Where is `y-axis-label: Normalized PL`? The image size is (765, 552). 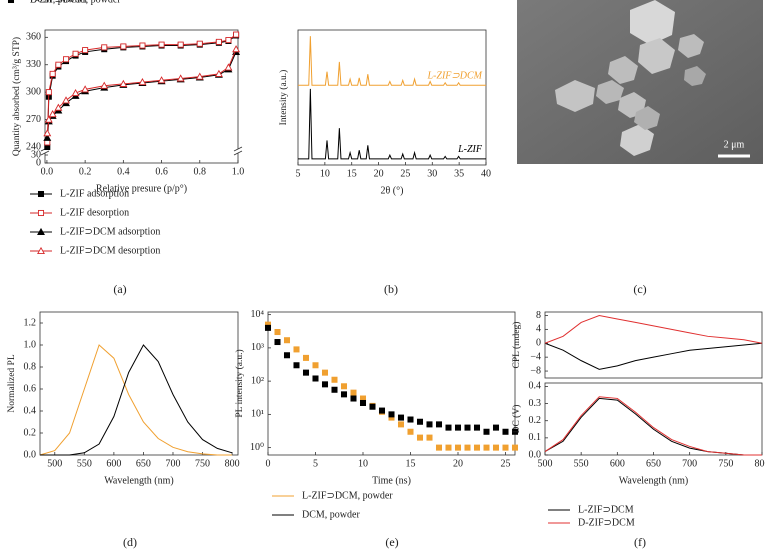
y-axis-label: Normalized PL is located at coordinates (12, 383).